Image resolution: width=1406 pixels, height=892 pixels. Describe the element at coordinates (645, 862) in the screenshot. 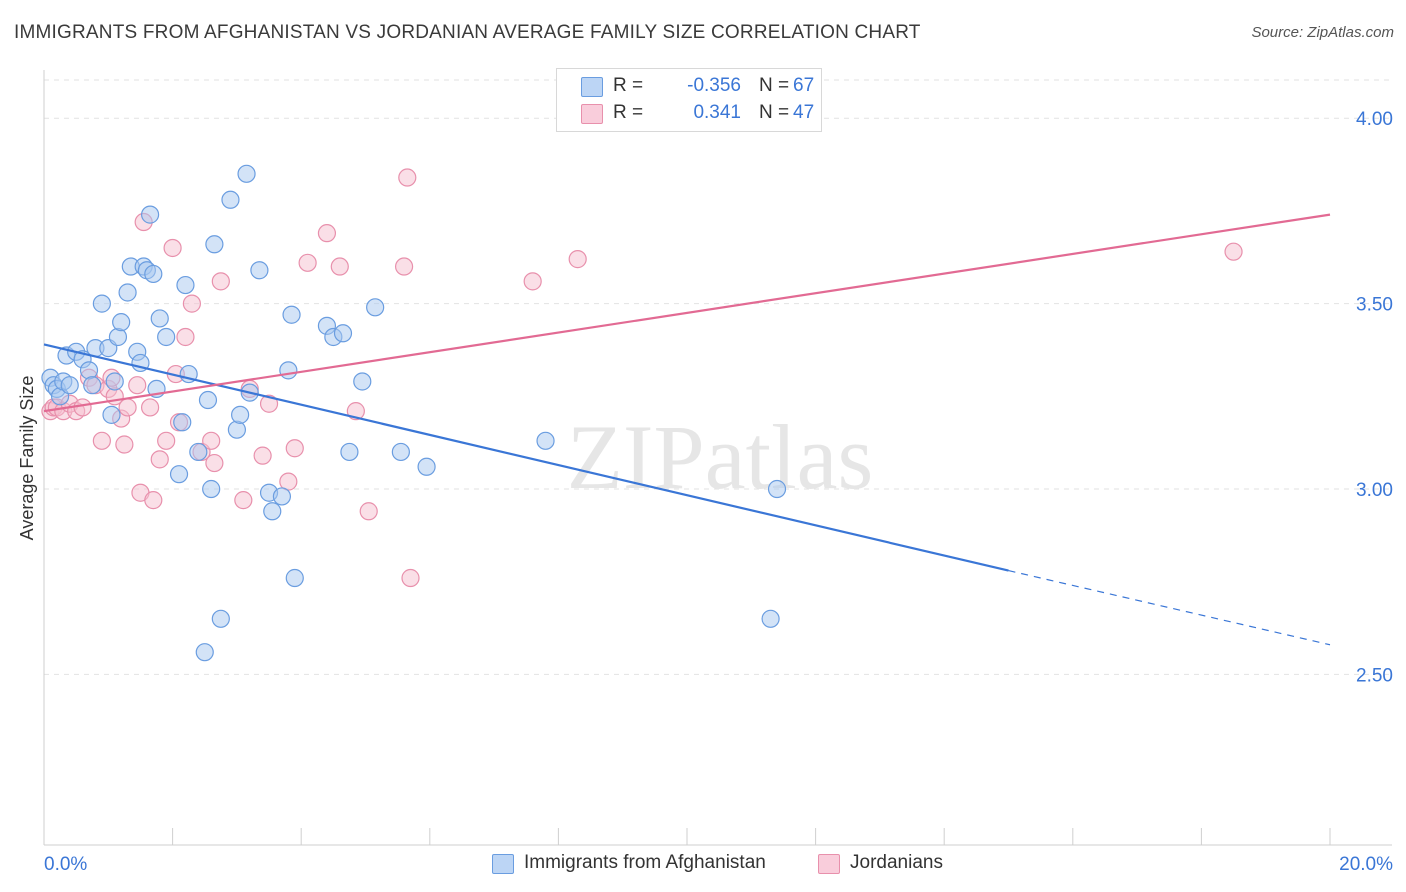

I see `legend-label: Immigrants from Afghanistan` at that location.